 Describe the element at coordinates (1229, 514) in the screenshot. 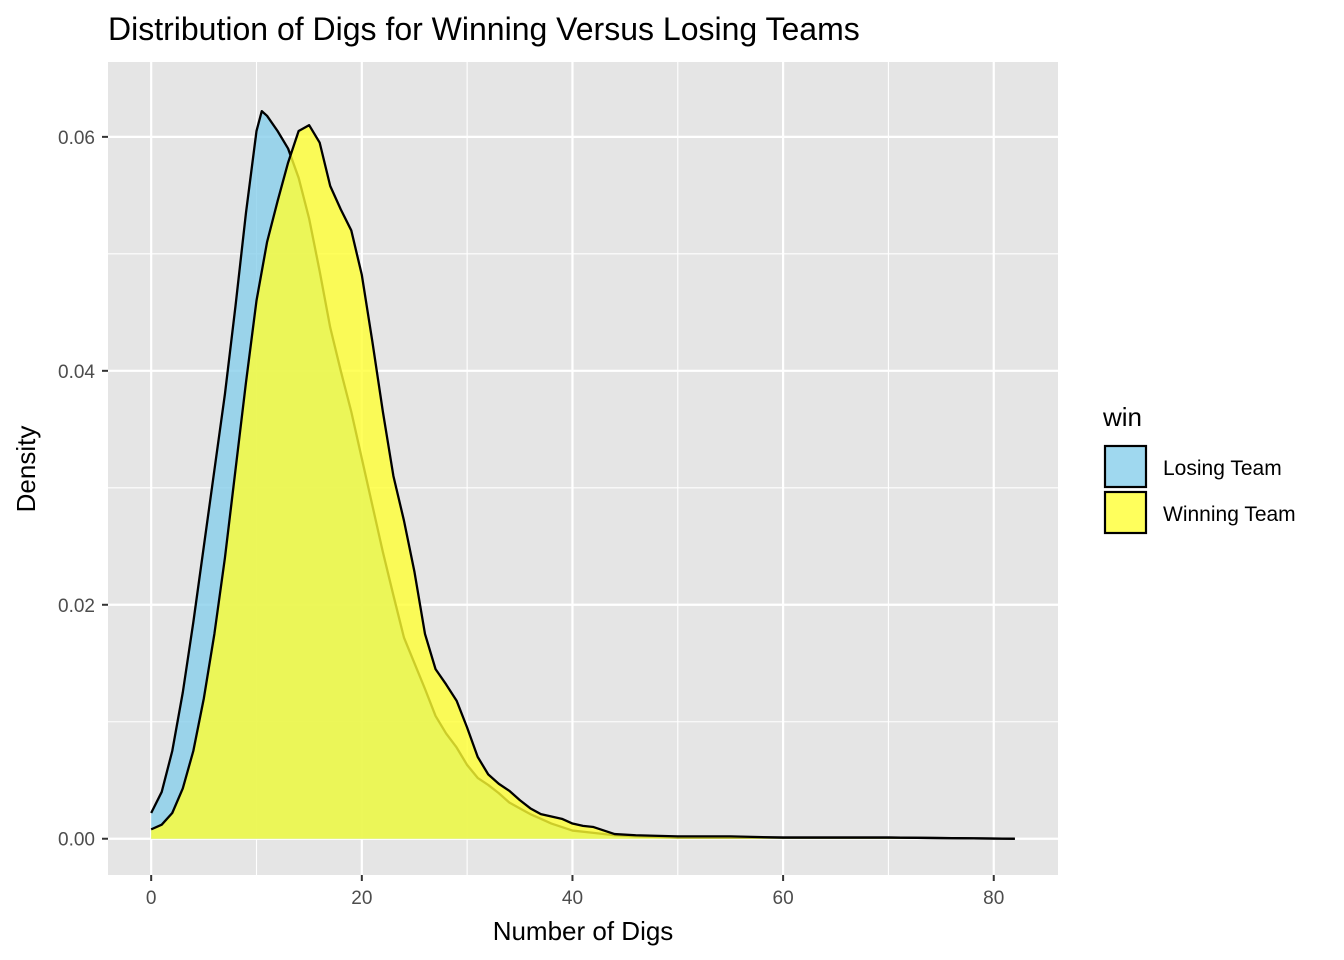

I see `legend-label: Winning Team` at that location.